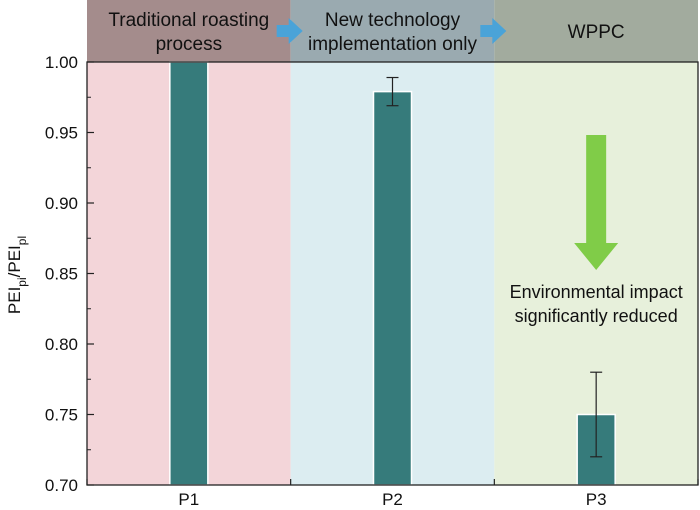  Describe the element at coordinates (61, 485) in the screenshot. I see `y-tick-label: 0.70` at that location.